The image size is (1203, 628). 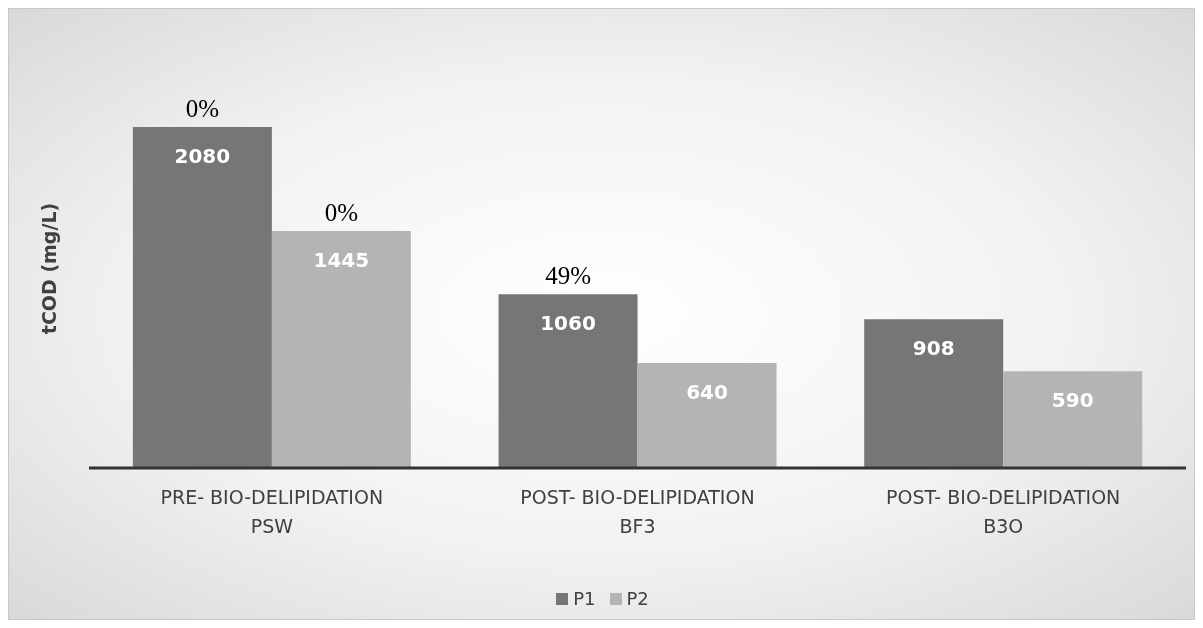 I want to click on x-tick-label: PRE- BIO-DELIPIDATION PSW, so click(x=272, y=511).